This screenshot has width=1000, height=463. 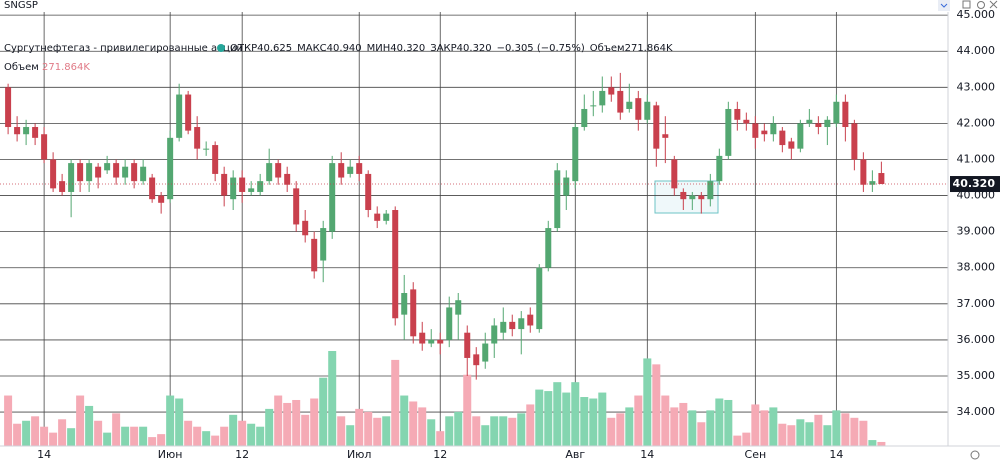 What do you see at coordinates (976, 303) in the screenshot?
I see `y-tick-label: 37.000` at bounding box center [976, 303].